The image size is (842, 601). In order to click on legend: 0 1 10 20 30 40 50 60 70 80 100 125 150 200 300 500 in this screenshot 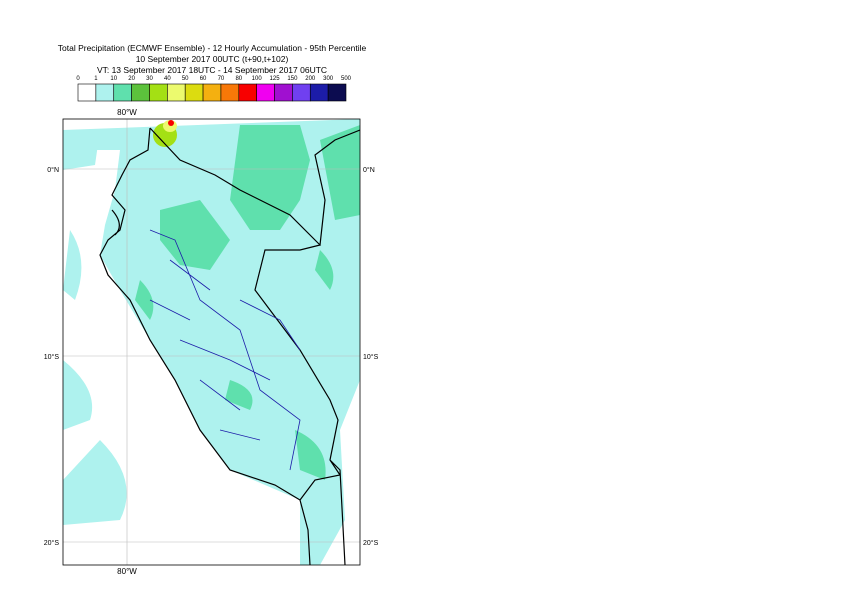, I will do `click(214, 89)`.